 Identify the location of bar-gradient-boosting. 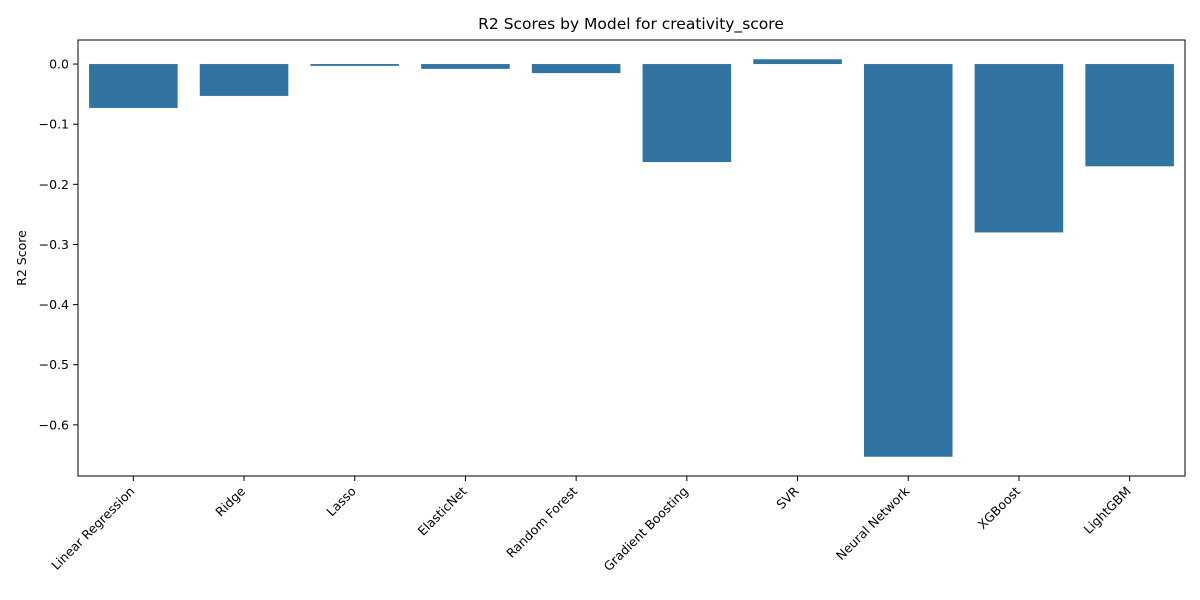
(687, 113).